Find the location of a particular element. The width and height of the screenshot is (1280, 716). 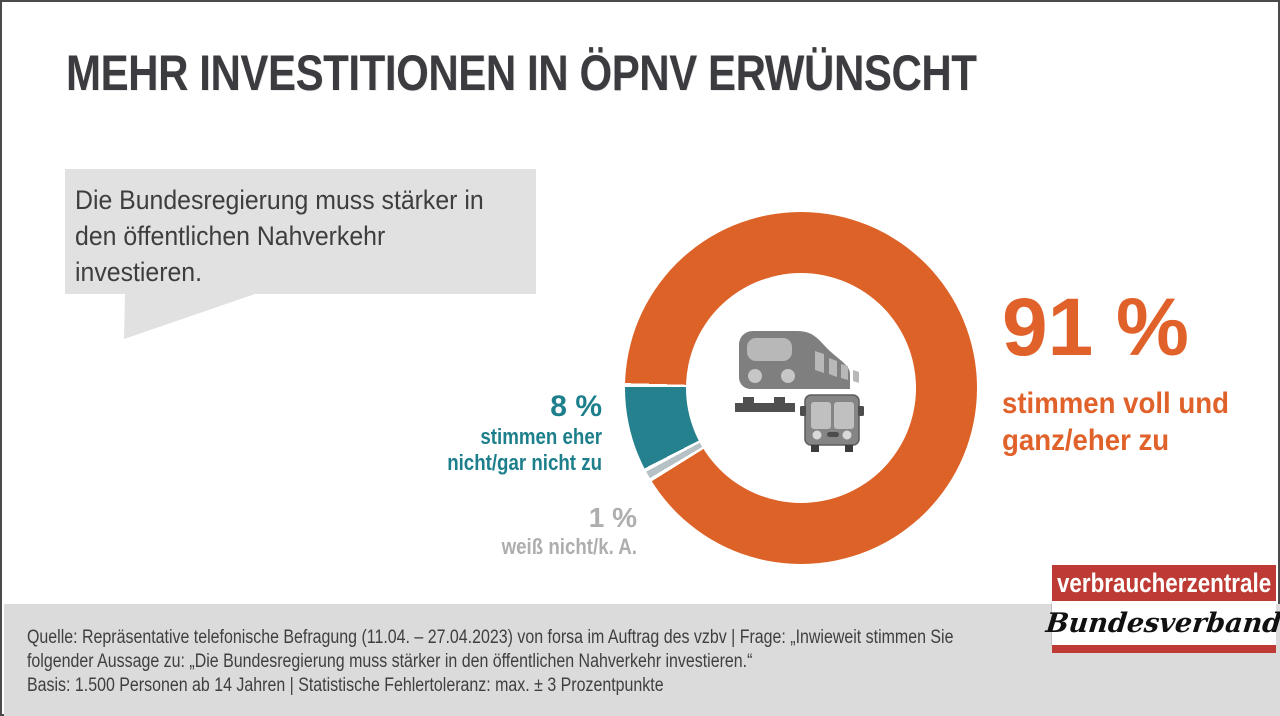

logo-script: Bundesverband is located at coordinates (1162, 623).